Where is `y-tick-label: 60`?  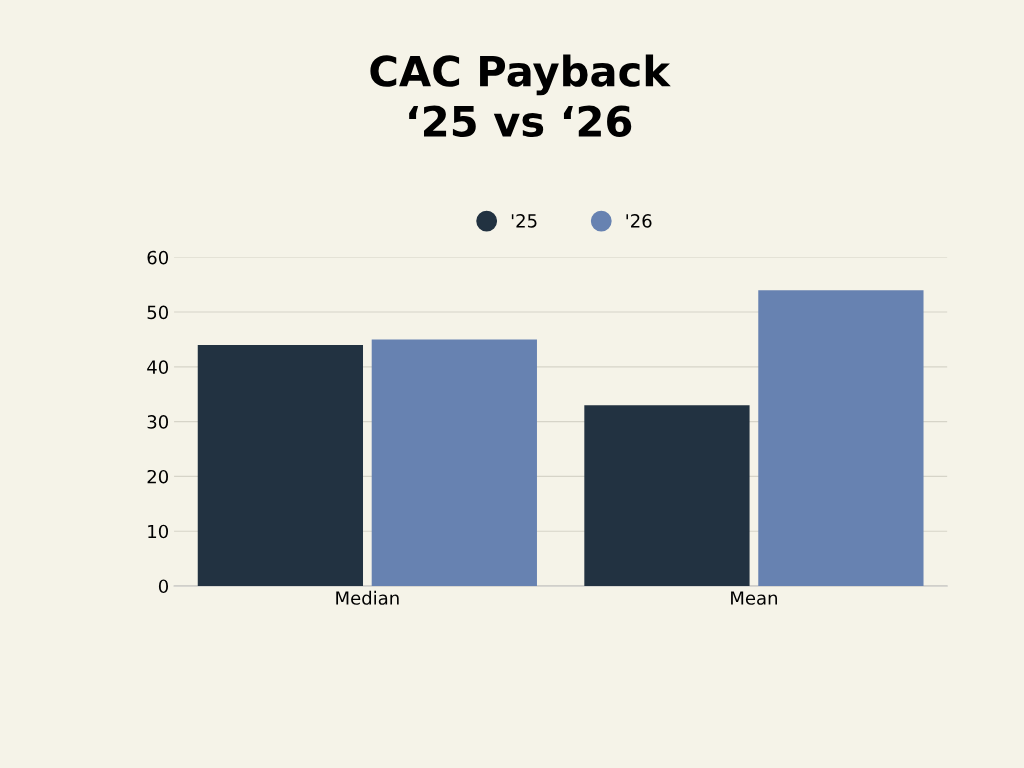
y-tick-label: 60 is located at coordinates (158, 257).